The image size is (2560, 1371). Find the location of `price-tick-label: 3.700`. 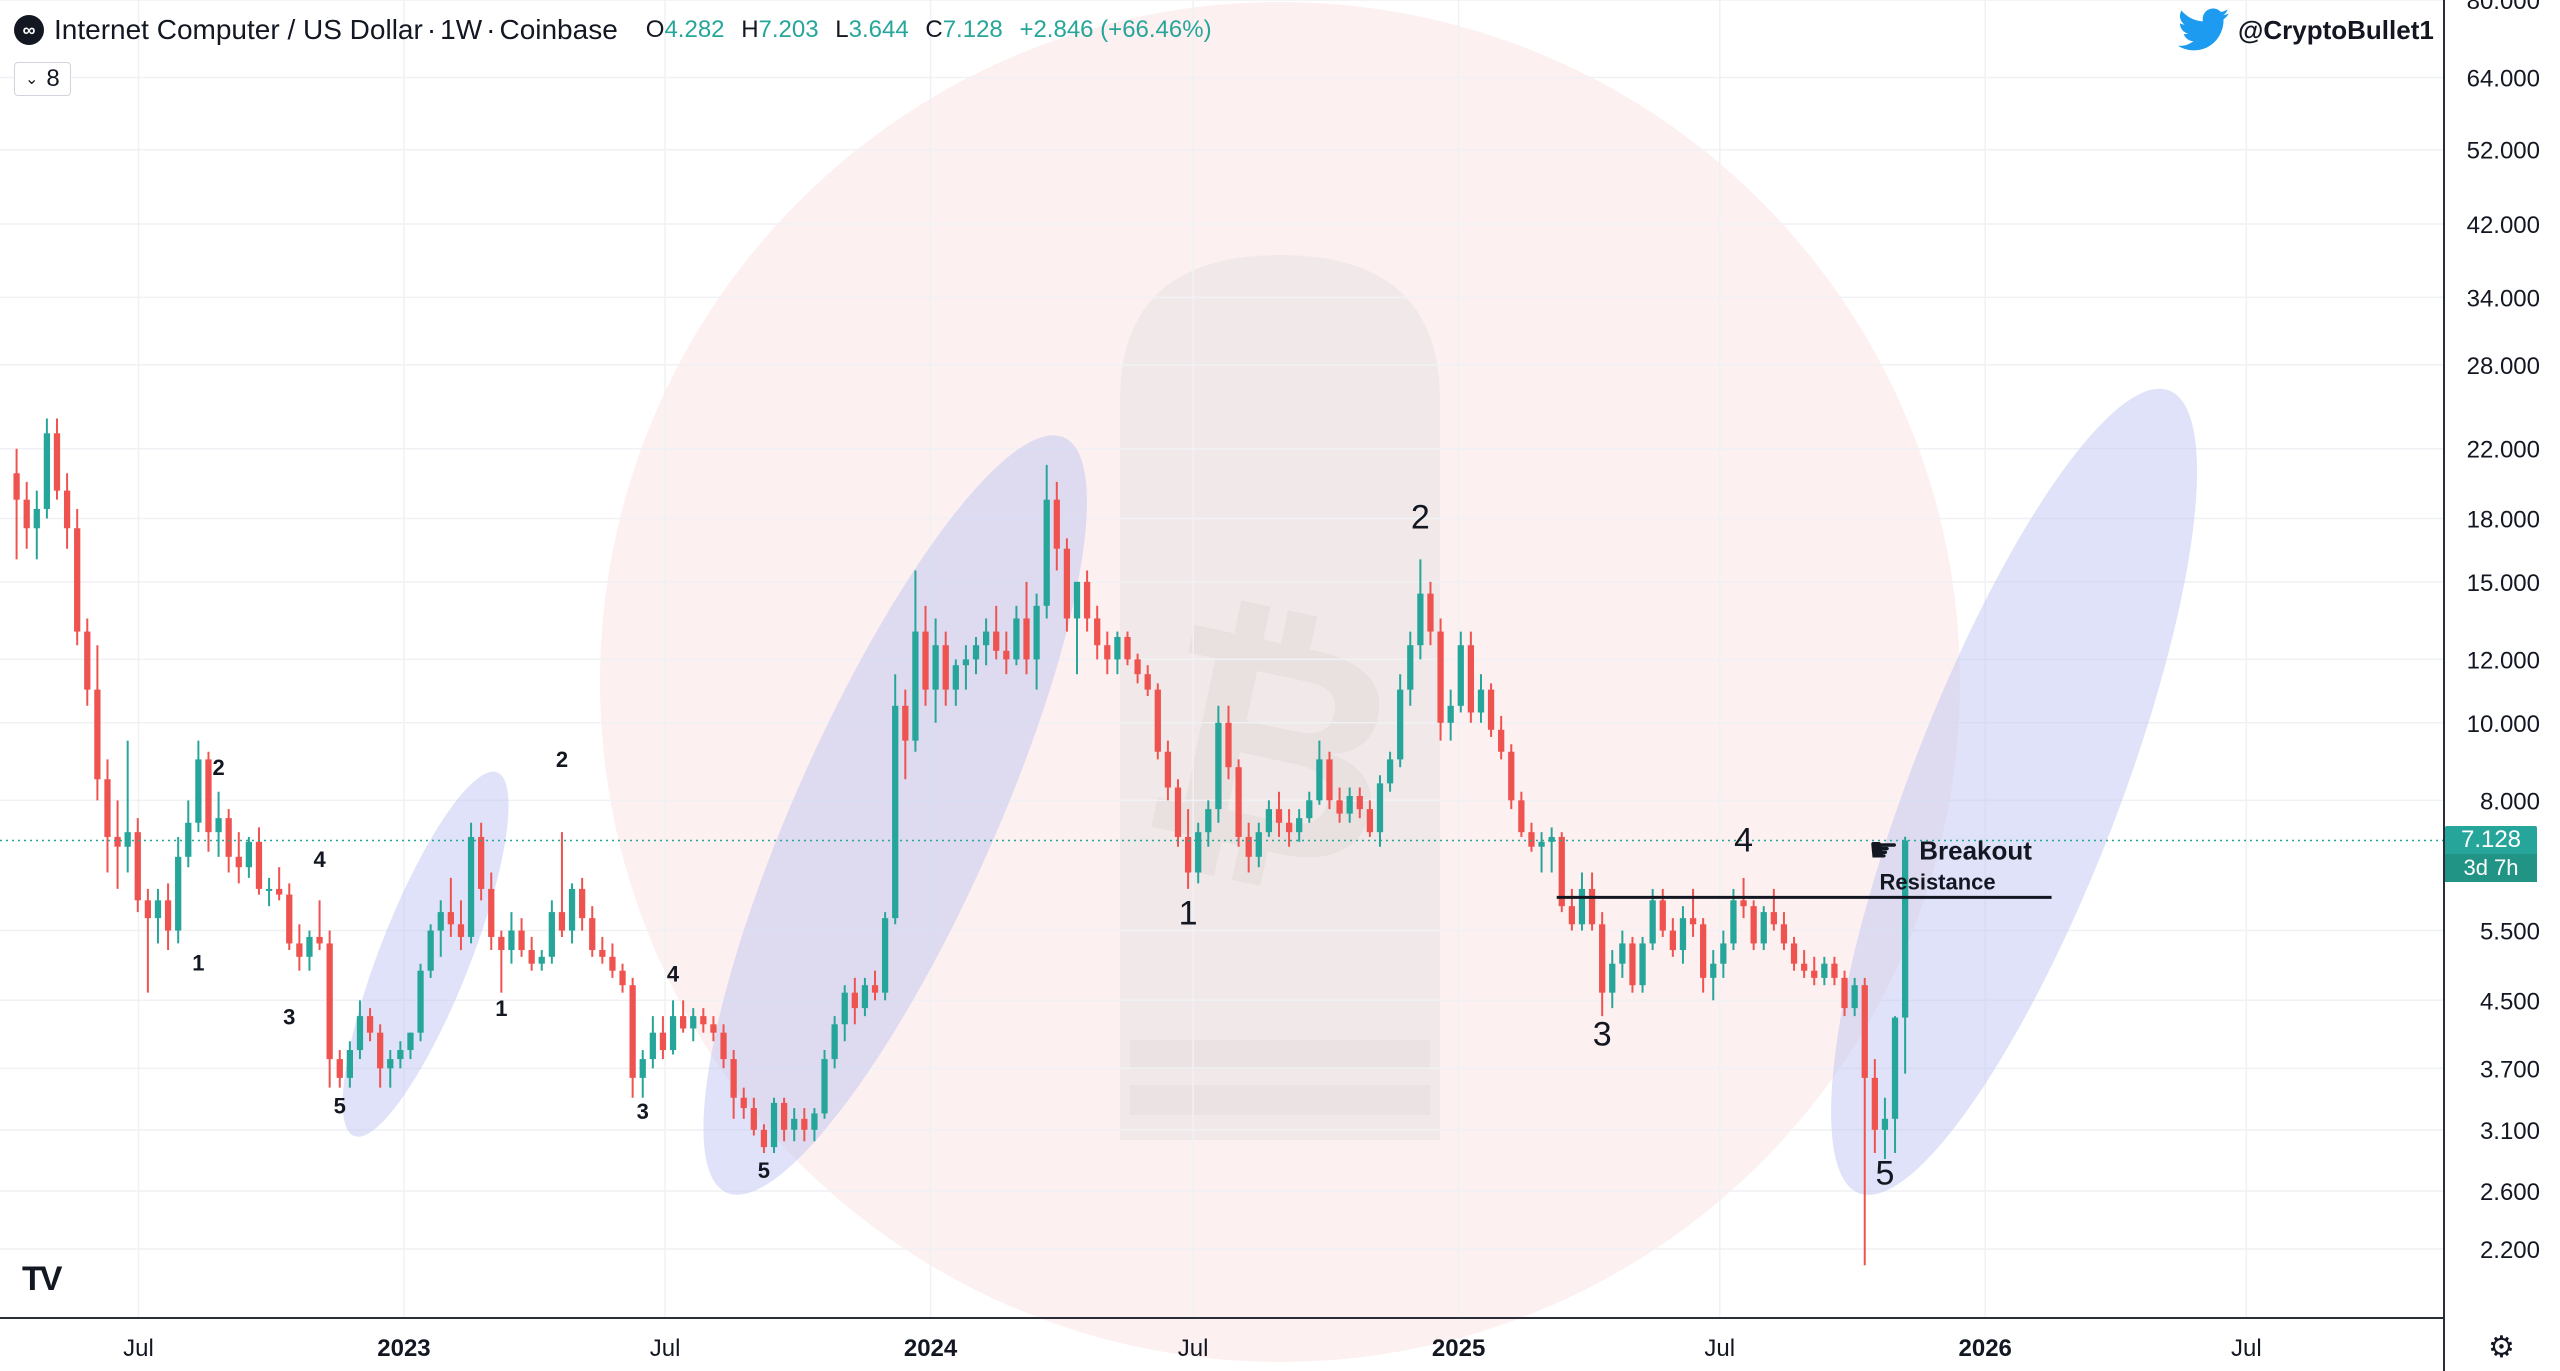

price-tick-label: 3.700 is located at coordinates (2510, 1069).